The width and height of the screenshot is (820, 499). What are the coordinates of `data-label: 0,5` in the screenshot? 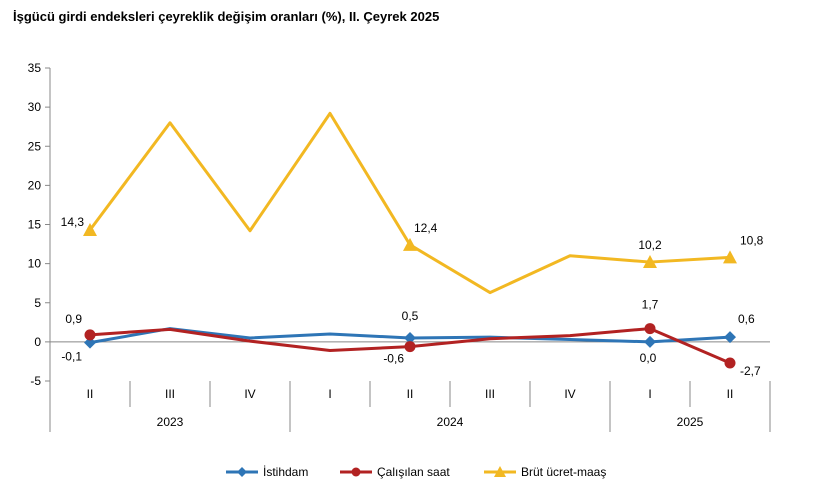 It's located at (410, 316).